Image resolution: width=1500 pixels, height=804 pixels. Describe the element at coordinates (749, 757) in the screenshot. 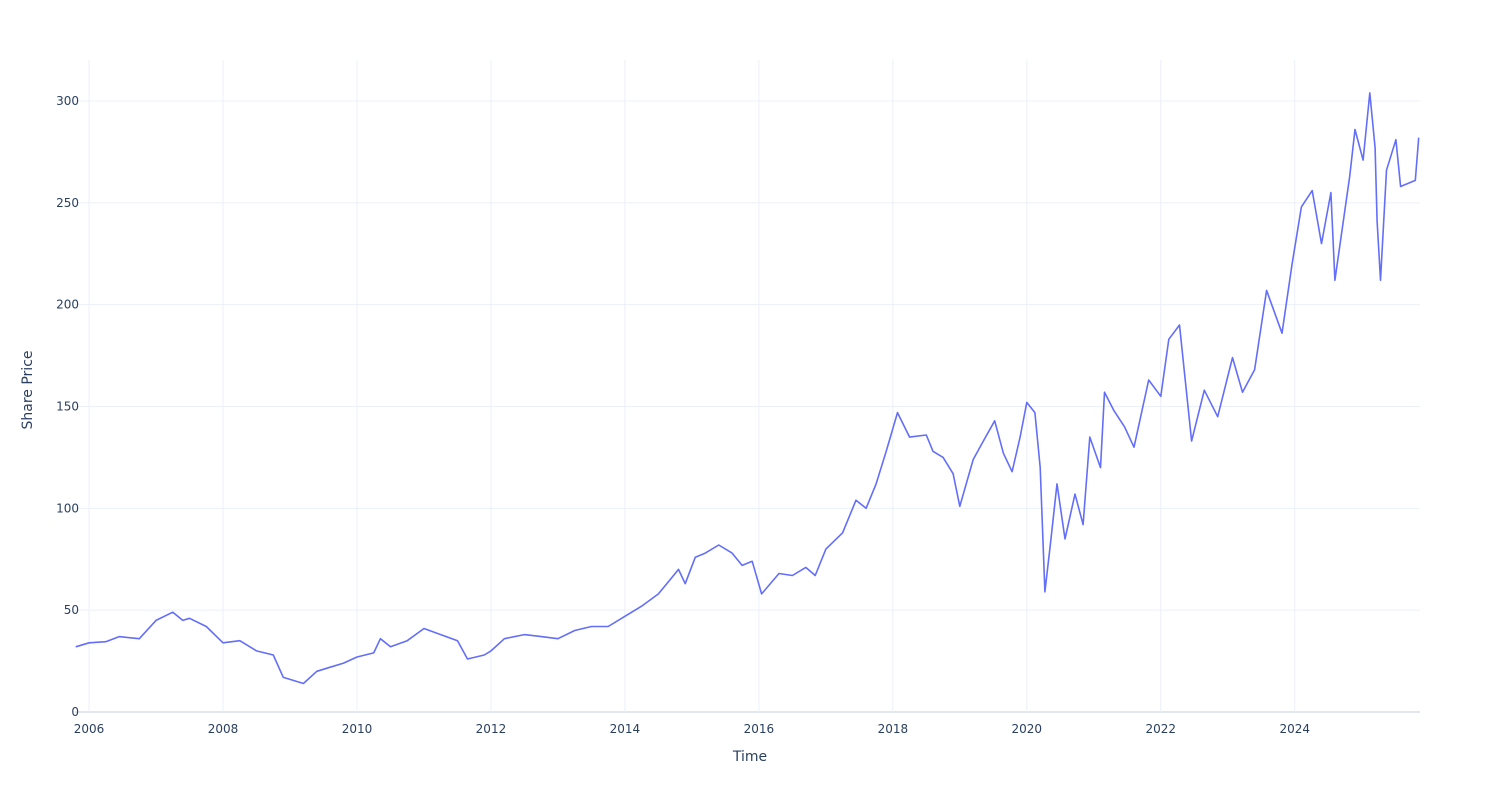

I see `x-axis-title: Time` at that location.